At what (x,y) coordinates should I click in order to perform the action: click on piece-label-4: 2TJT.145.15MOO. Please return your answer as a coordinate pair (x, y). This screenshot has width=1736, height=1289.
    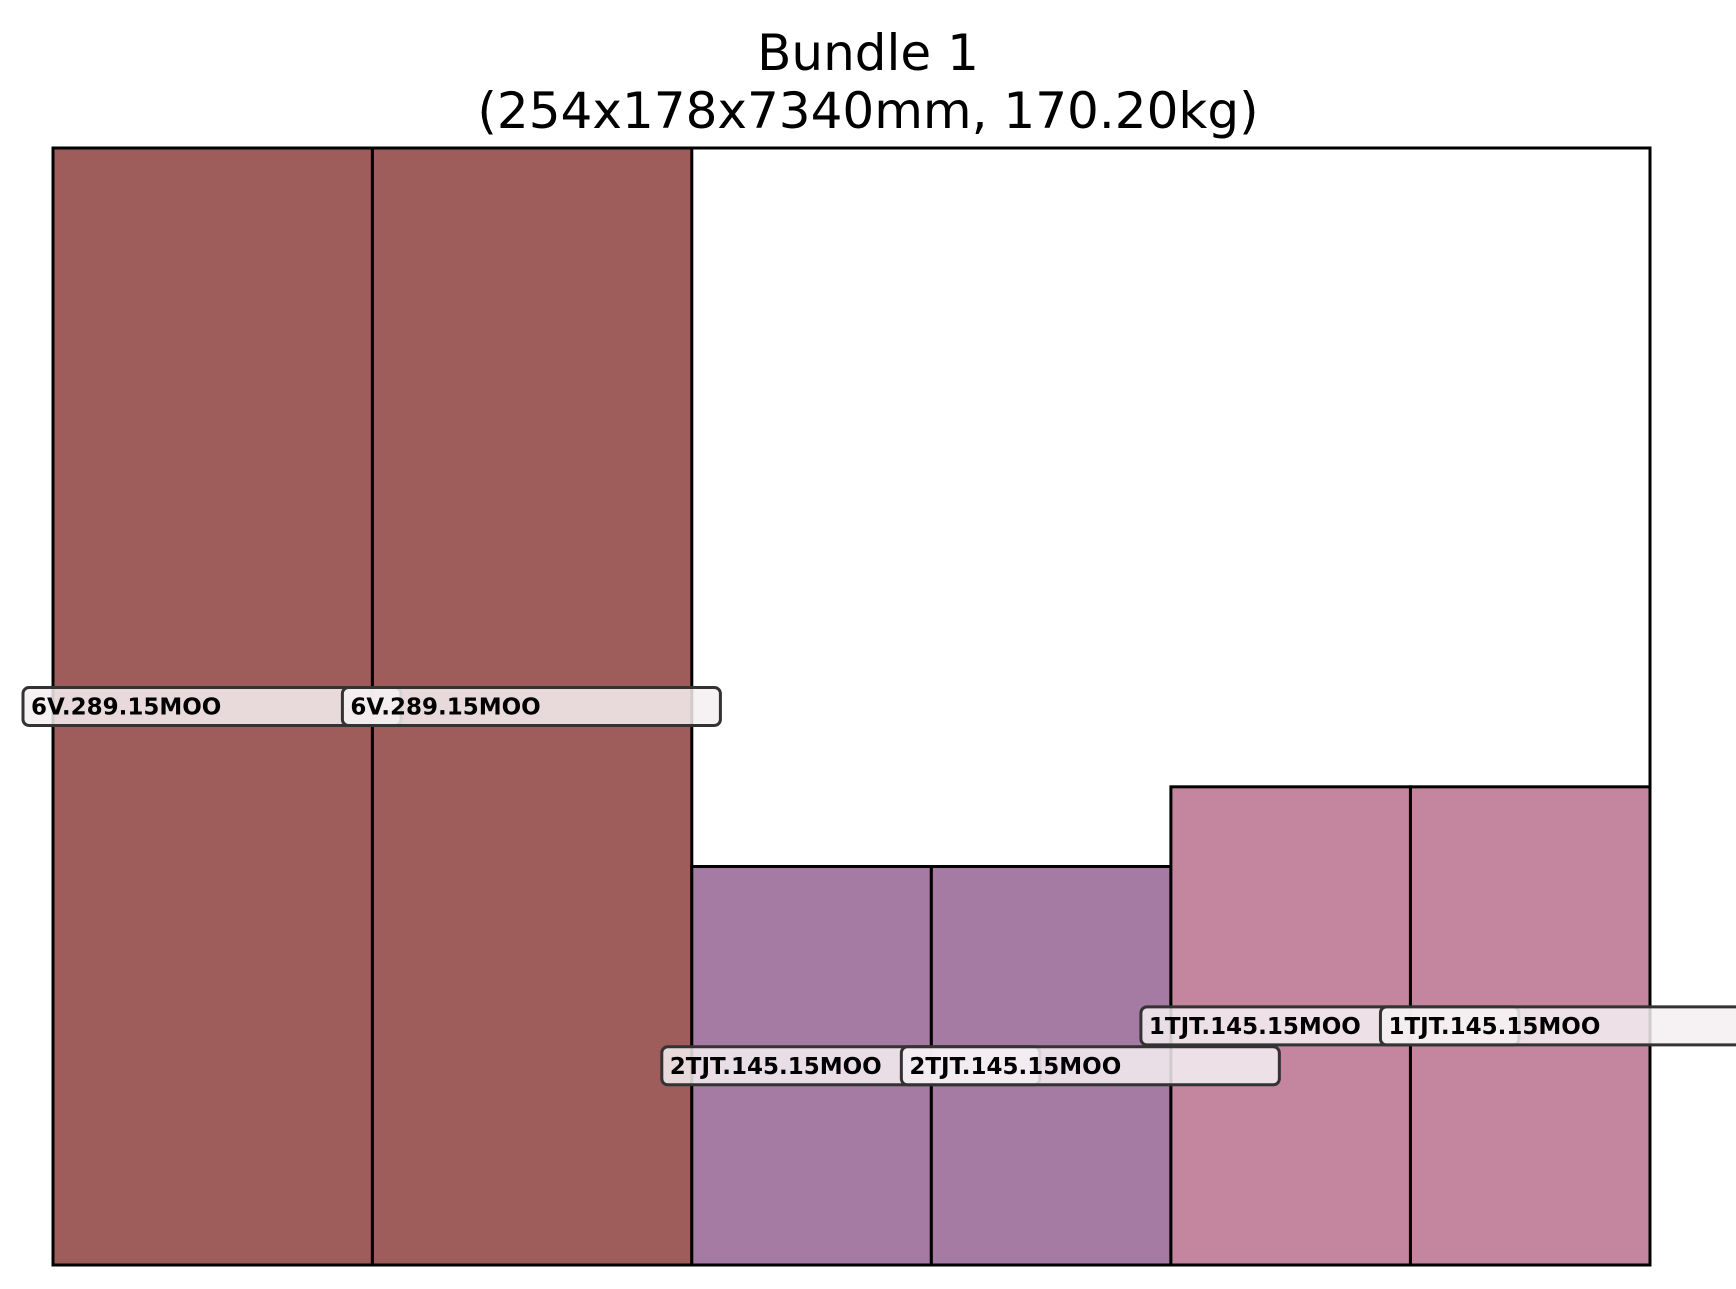
    Looking at the image, I should click on (1090, 1066).